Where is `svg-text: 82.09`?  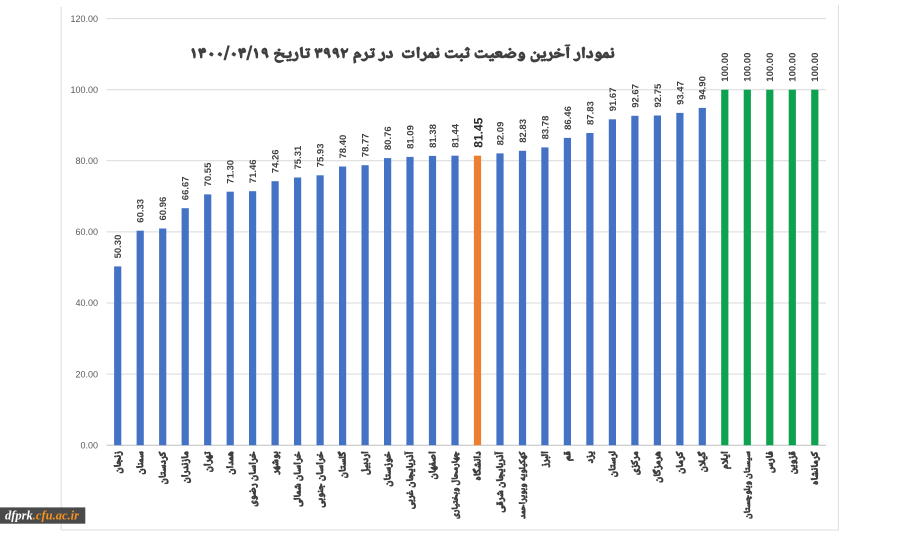
svg-text: 82.09 is located at coordinates (500, 134).